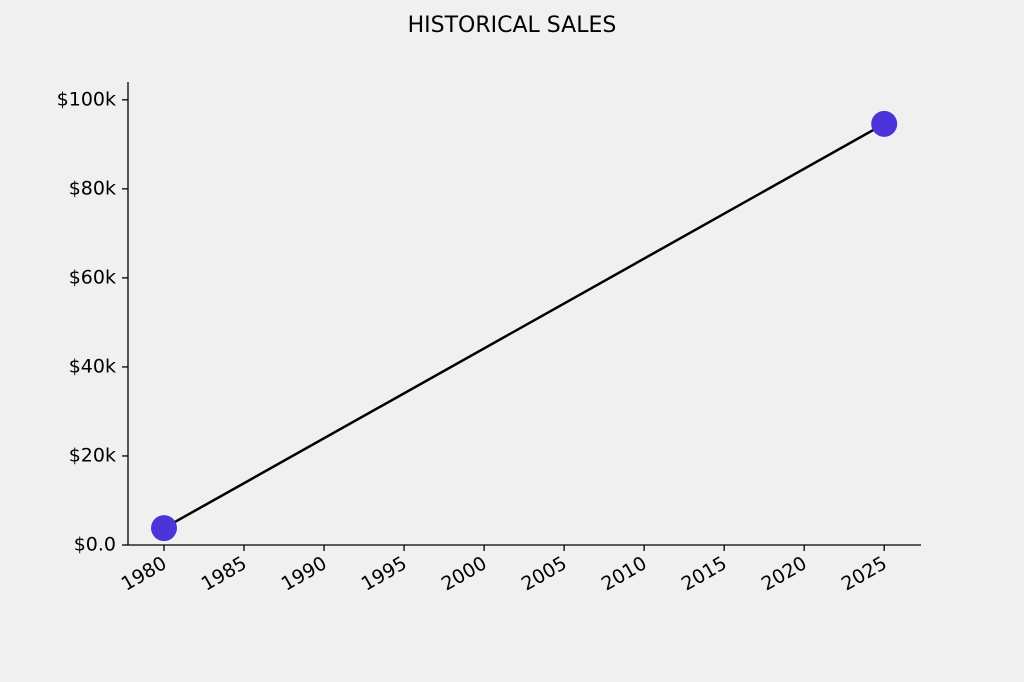  What do you see at coordinates (464, 573) in the screenshot?
I see `x-tick-label: 2000` at bounding box center [464, 573].